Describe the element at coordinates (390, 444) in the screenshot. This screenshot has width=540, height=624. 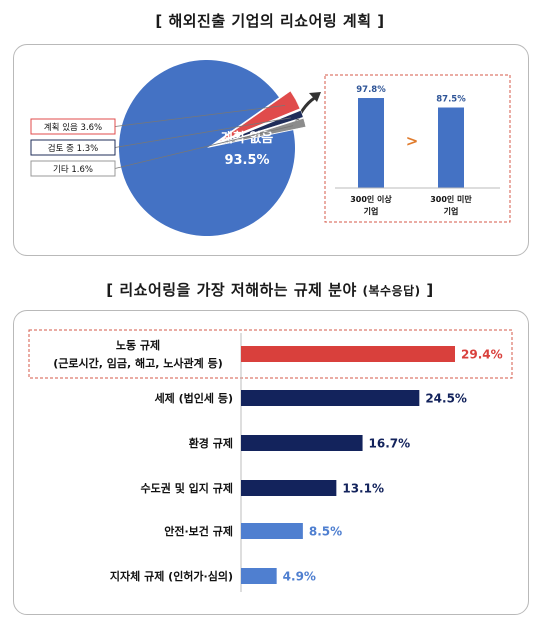
I see `regulation-bar-value: 16.7%` at that location.